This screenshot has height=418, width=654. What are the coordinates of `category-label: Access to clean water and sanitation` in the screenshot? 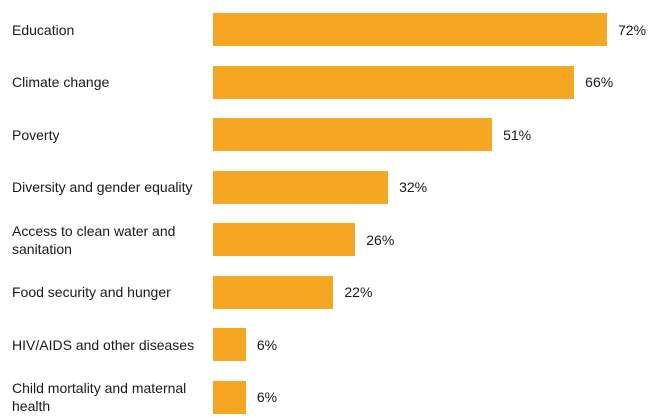 It's located at (94, 239).